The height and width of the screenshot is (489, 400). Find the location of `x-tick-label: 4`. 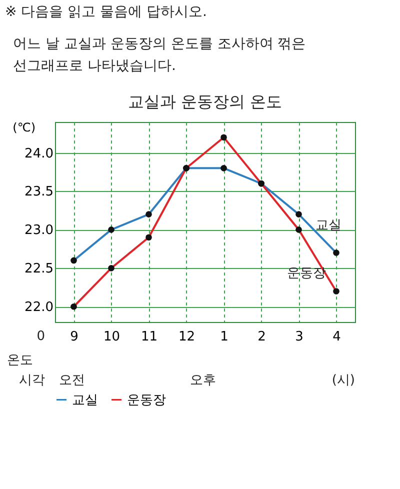

x-tick-label: 4 is located at coordinates (336, 337).